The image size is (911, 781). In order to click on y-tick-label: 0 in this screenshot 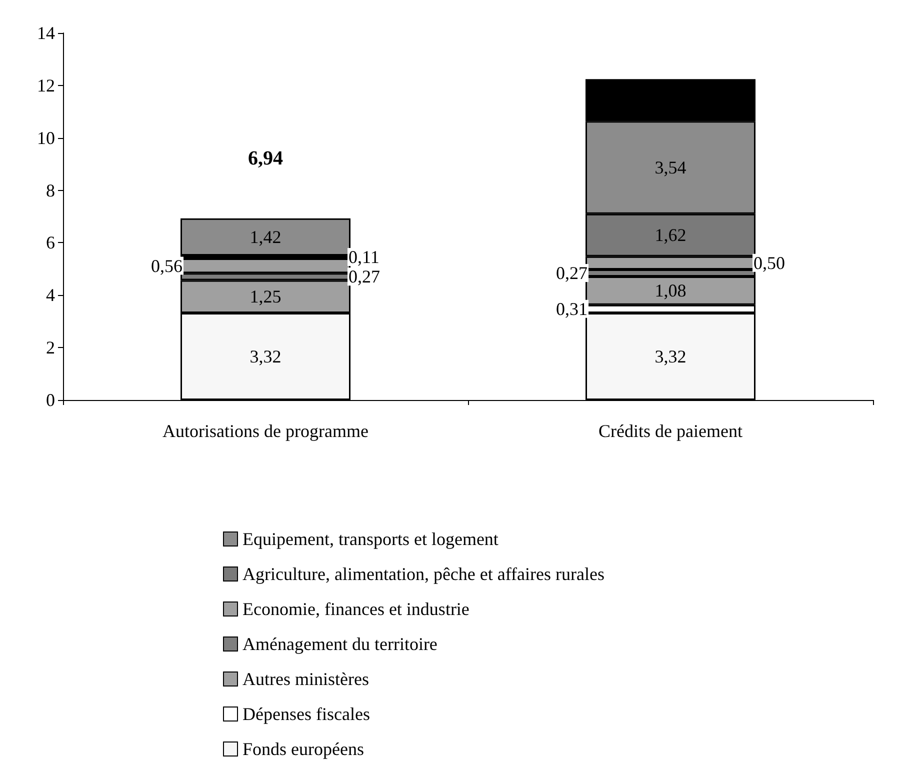, I will do `click(50, 400)`.